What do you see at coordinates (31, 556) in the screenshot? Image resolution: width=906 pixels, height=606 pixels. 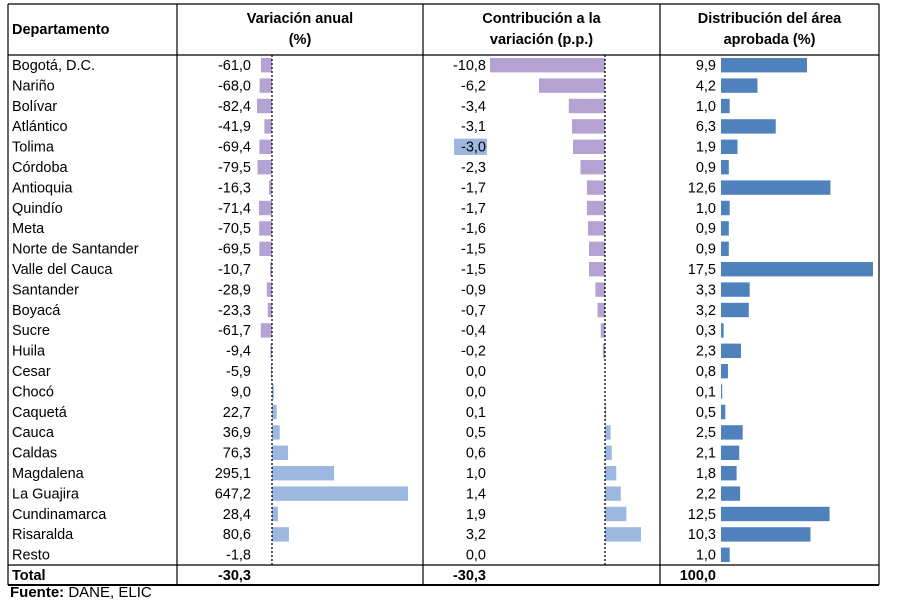 I see `row-label: Resto` at bounding box center [31, 556].